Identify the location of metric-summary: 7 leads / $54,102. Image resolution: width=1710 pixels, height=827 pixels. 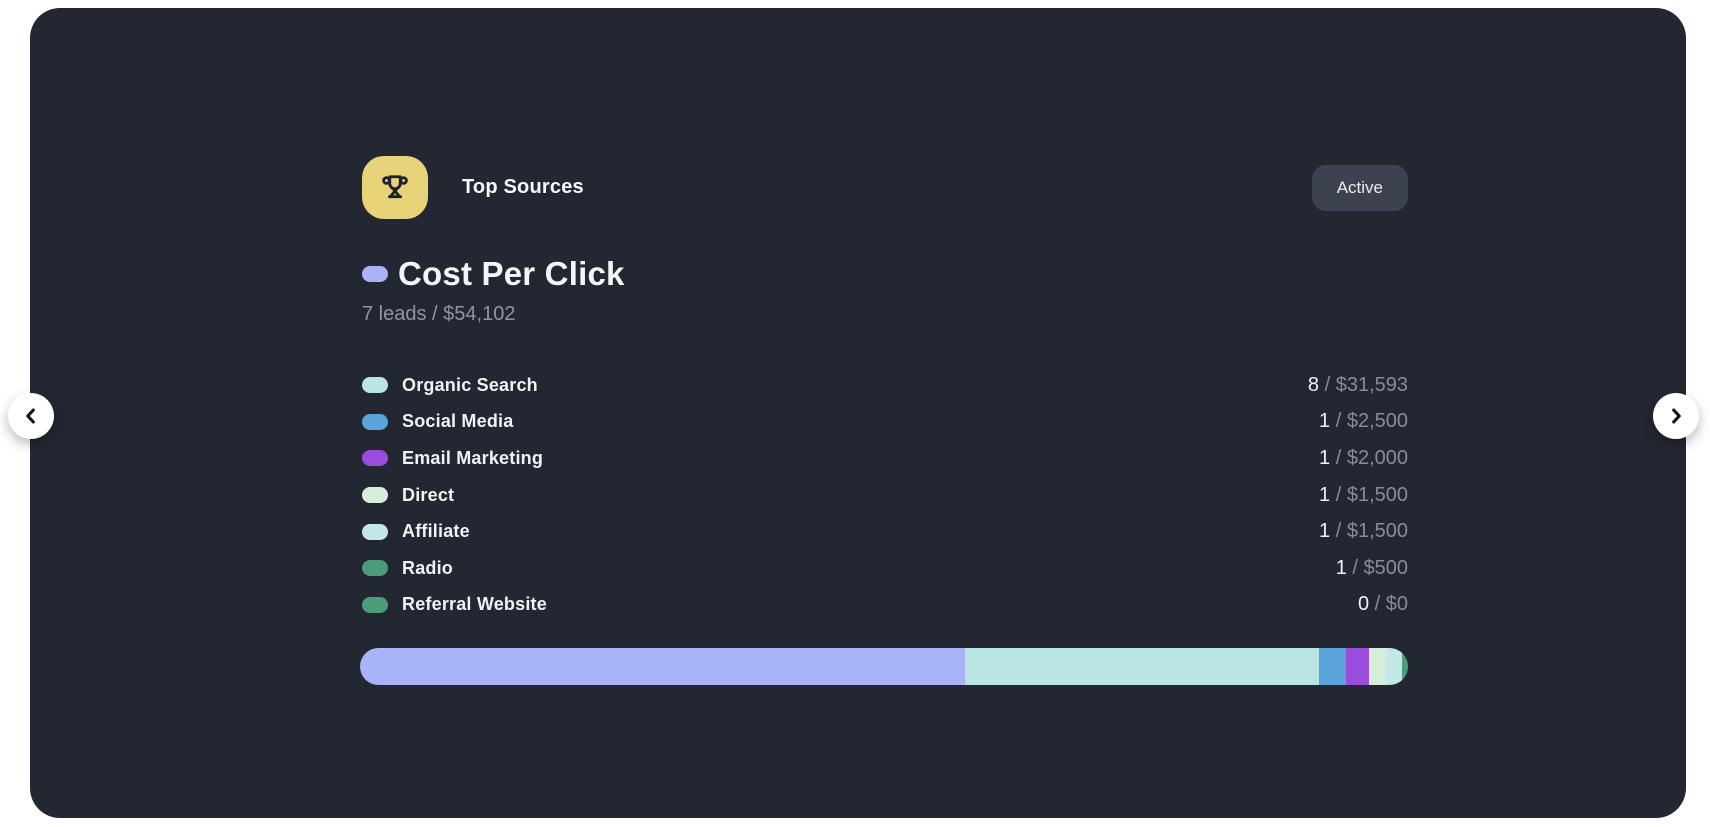
(439, 314).